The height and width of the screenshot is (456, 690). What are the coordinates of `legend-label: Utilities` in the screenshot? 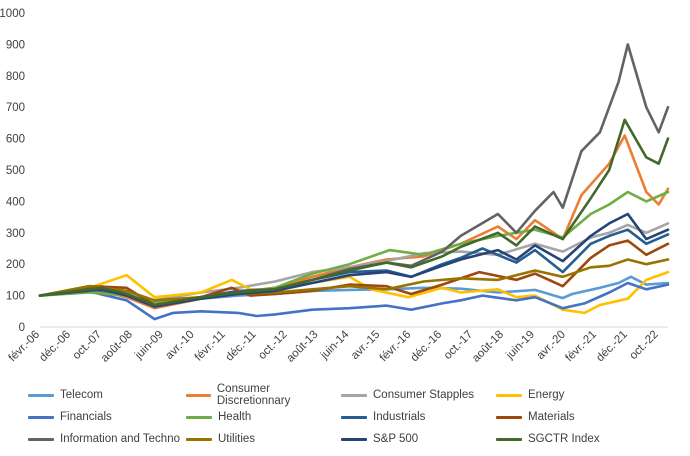 It's located at (237, 439).